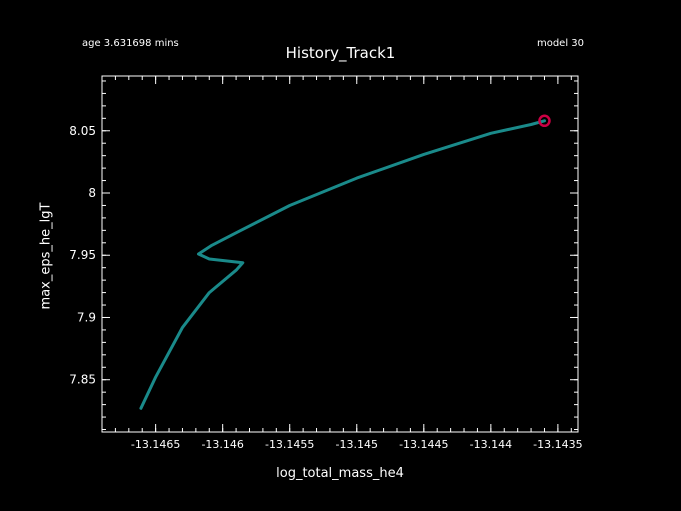 This screenshot has height=511, width=681. I want to click on x-tick-label: -13.1445, so click(423, 444).